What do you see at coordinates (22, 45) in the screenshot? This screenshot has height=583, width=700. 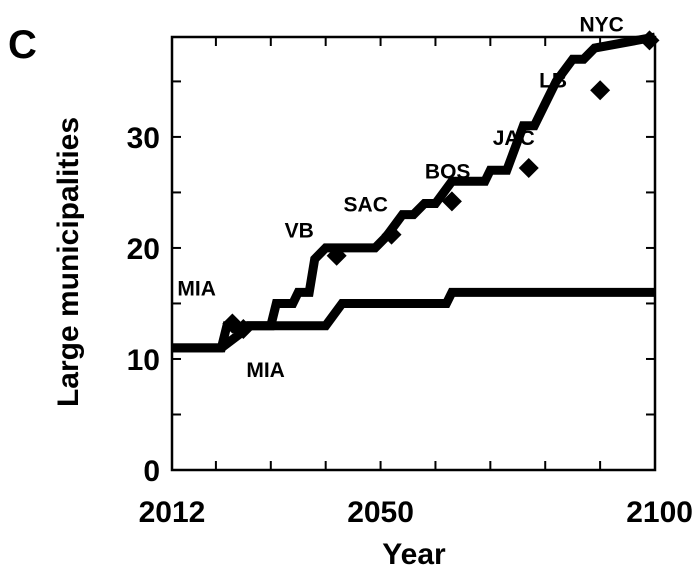 I see `panel-letter: C` at bounding box center [22, 45].